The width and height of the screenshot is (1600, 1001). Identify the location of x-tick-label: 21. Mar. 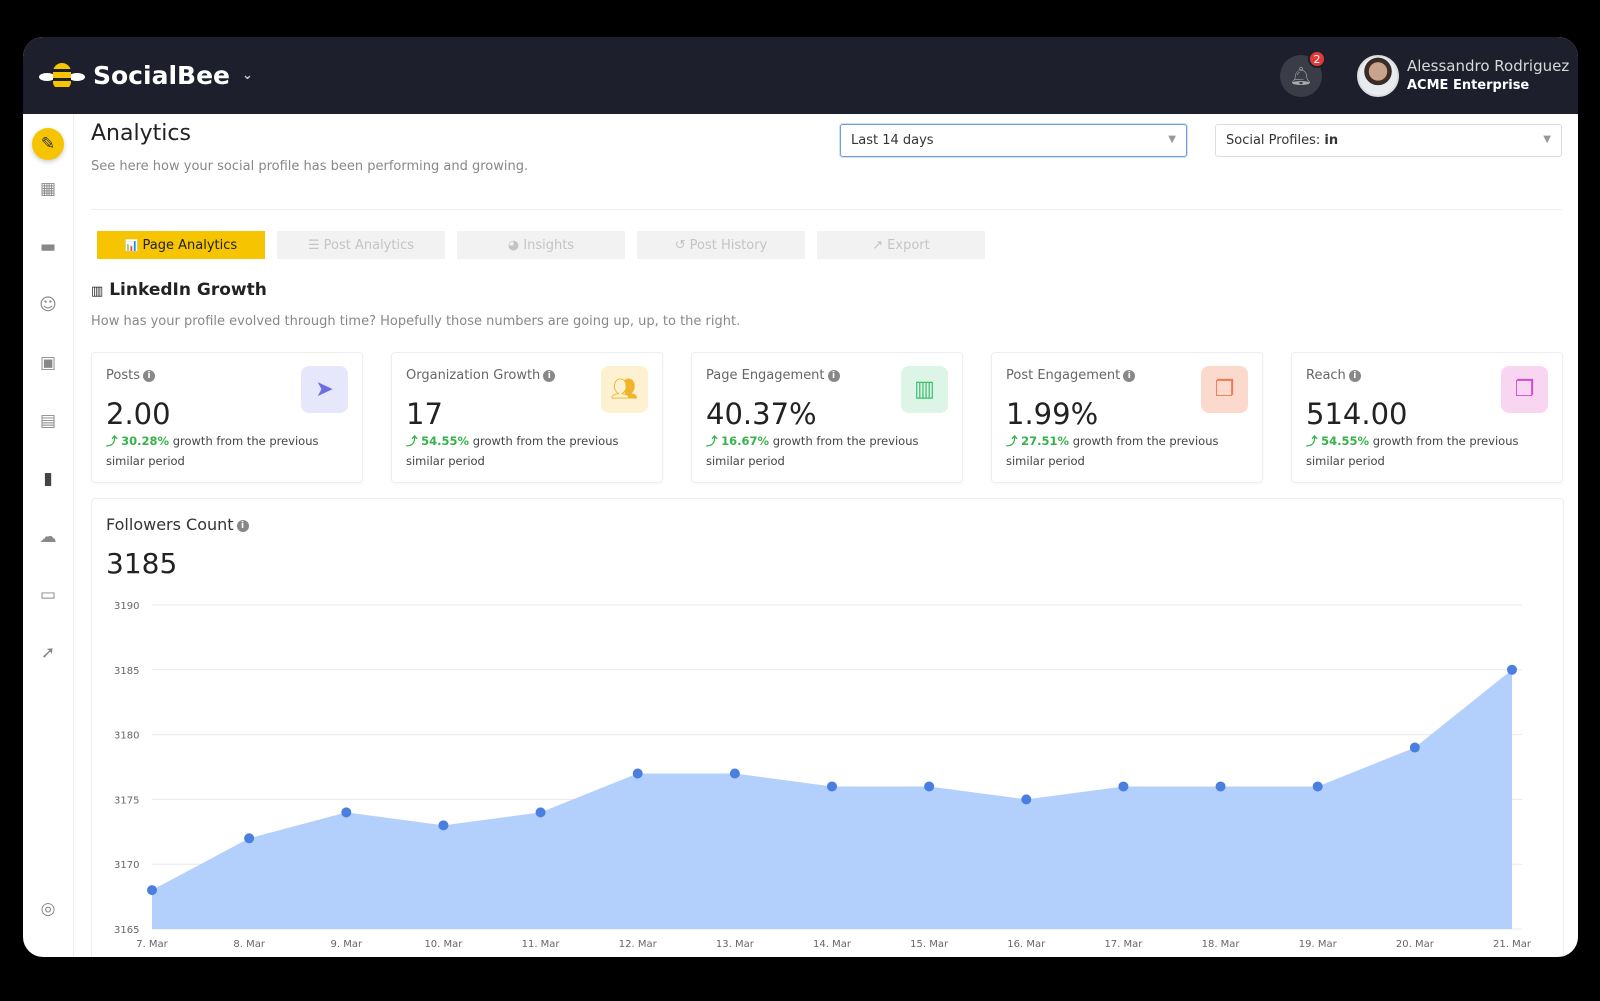
(1512, 944).